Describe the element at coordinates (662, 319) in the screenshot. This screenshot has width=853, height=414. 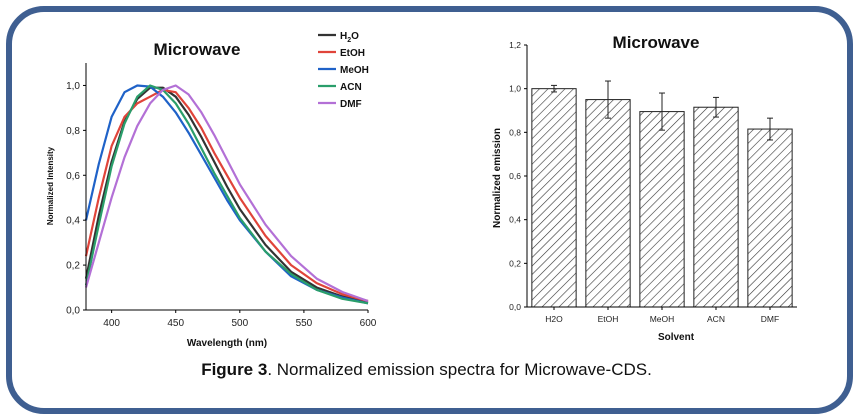
I see `bar-x-tick-label: MeOH` at that location.